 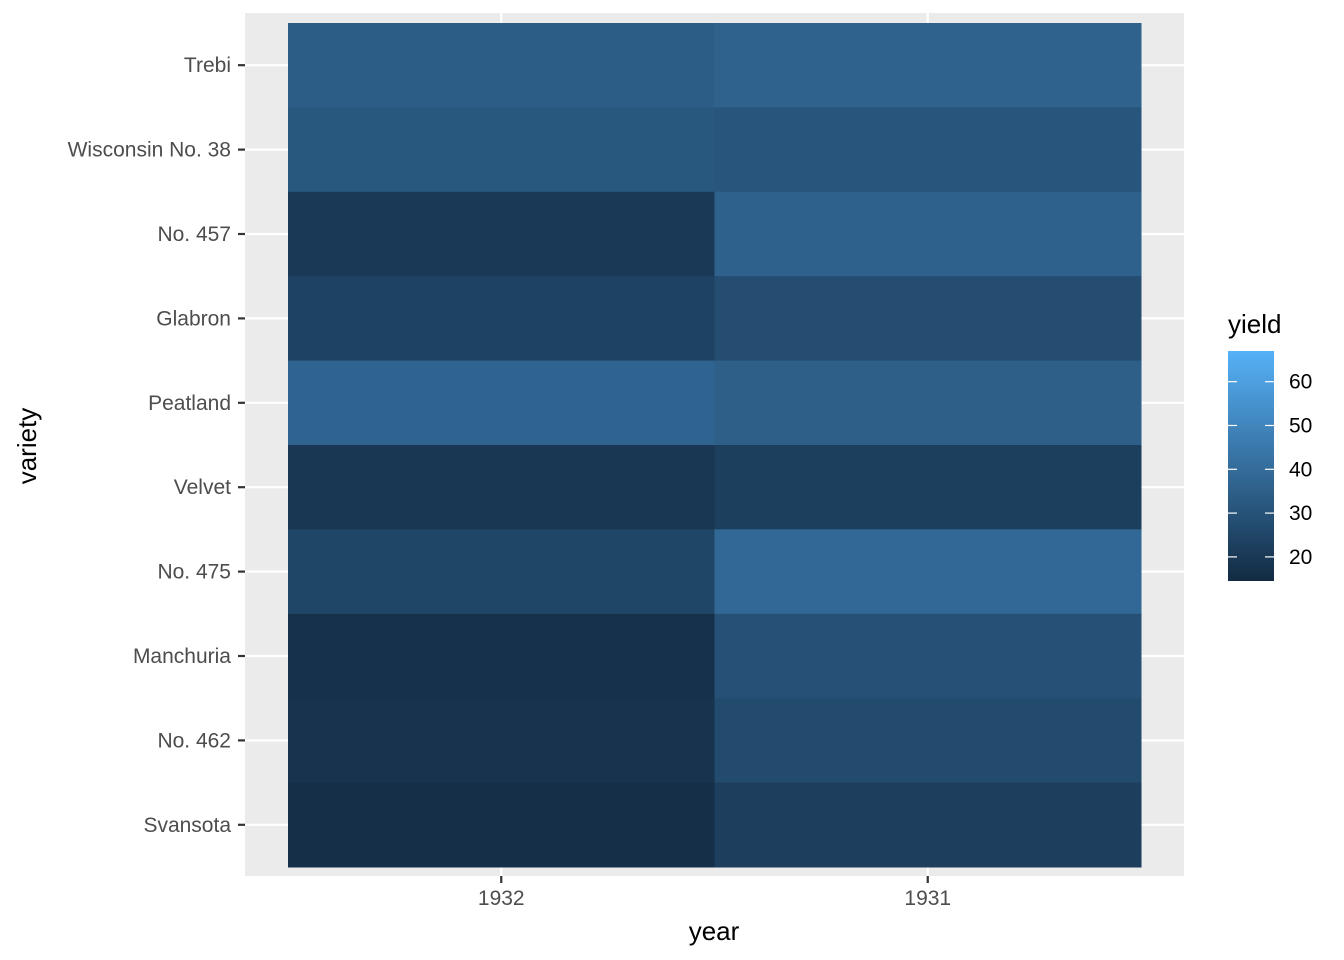 What do you see at coordinates (714, 931) in the screenshot?
I see `x-axis-title: year` at bounding box center [714, 931].